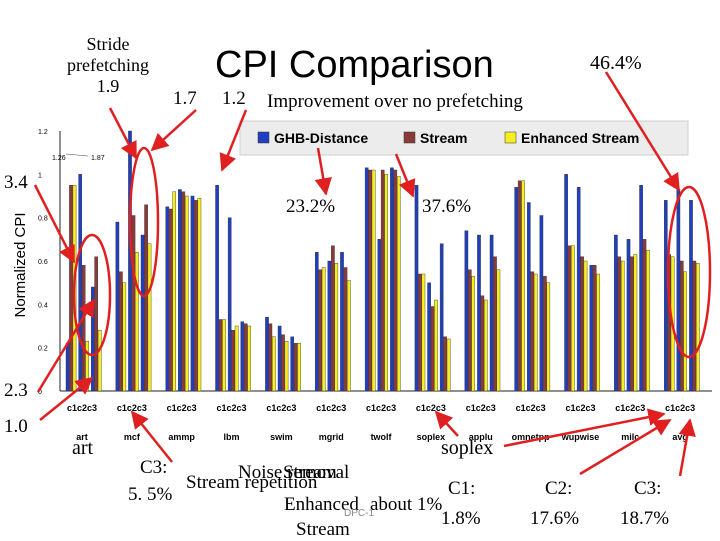  Describe the element at coordinates (43, 305) in the screenshot. I see `y-tick-label: 0.4` at that location.